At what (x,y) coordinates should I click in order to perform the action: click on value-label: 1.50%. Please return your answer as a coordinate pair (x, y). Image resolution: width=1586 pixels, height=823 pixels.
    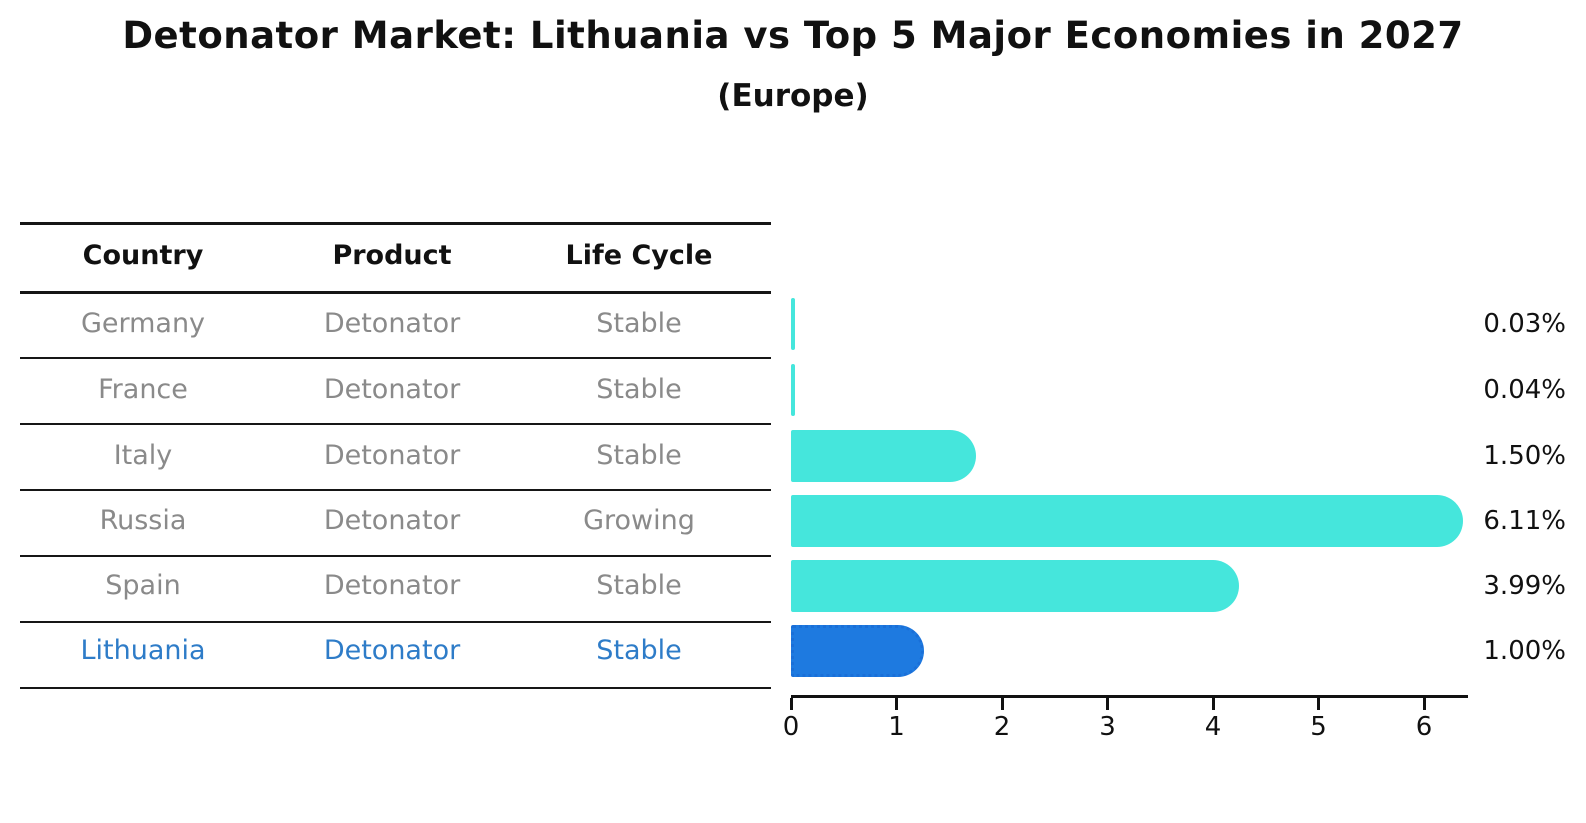
    Looking at the image, I should click on (1524, 456).